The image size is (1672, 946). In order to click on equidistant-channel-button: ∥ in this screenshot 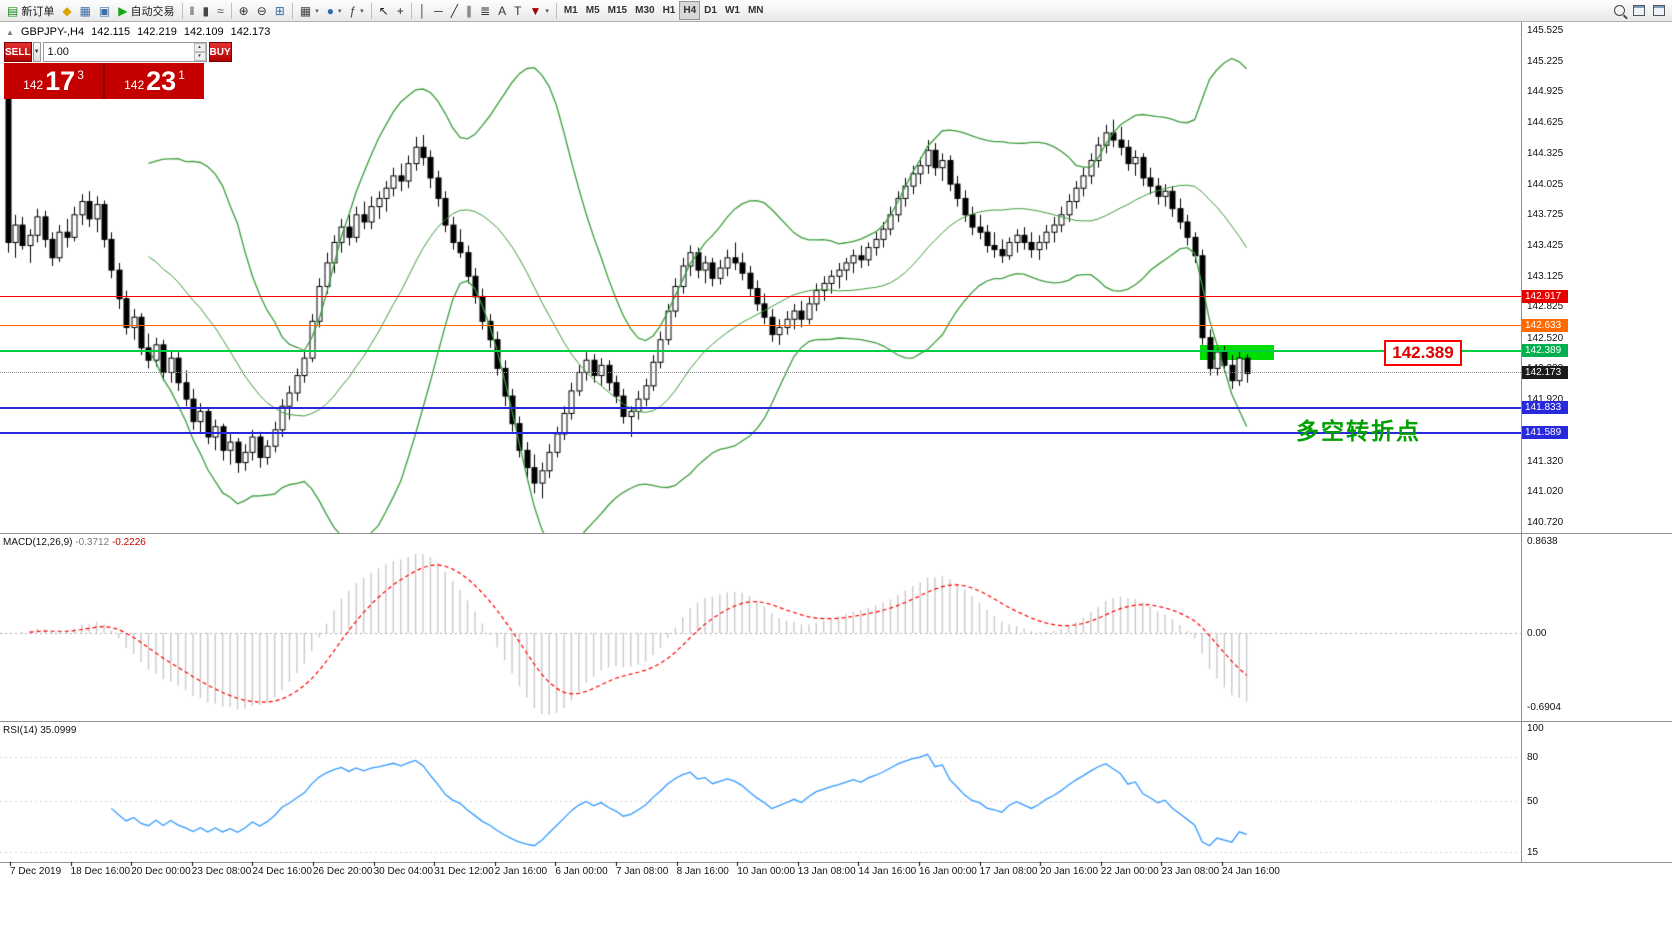, I will do `click(469, 10)`.